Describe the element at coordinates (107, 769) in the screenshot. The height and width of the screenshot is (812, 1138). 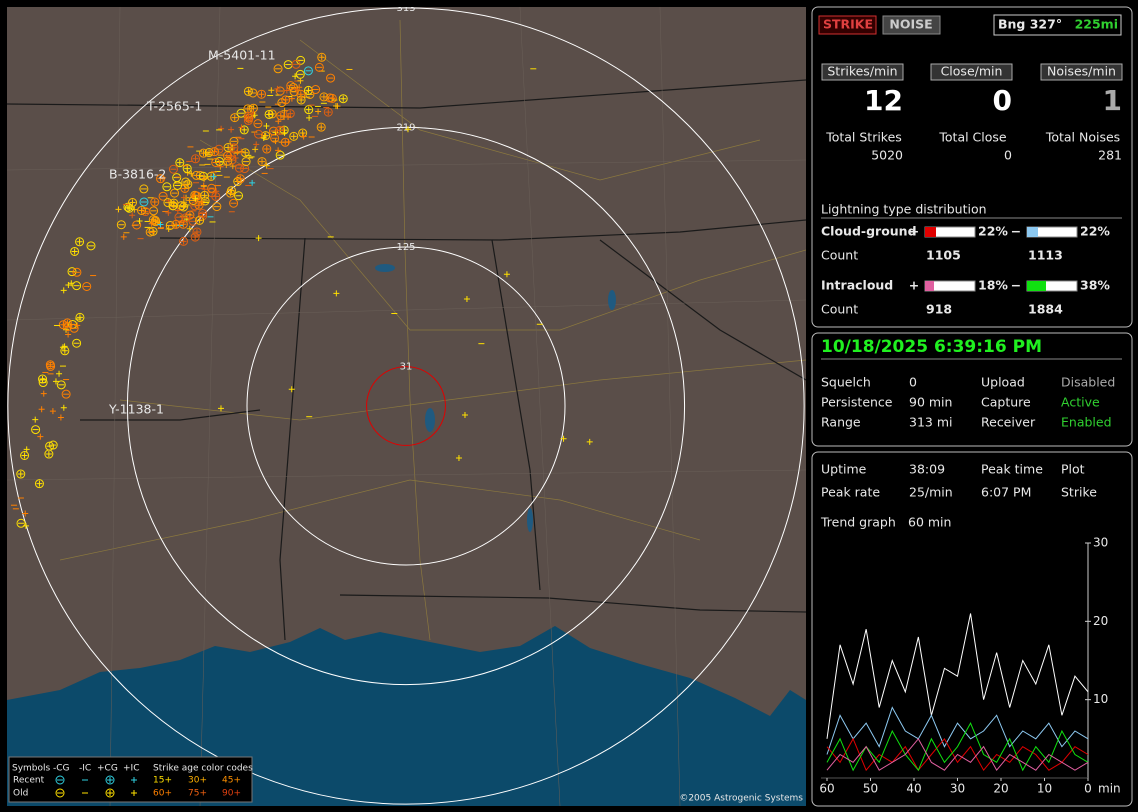
I see `legend-header: +CG` at that location.